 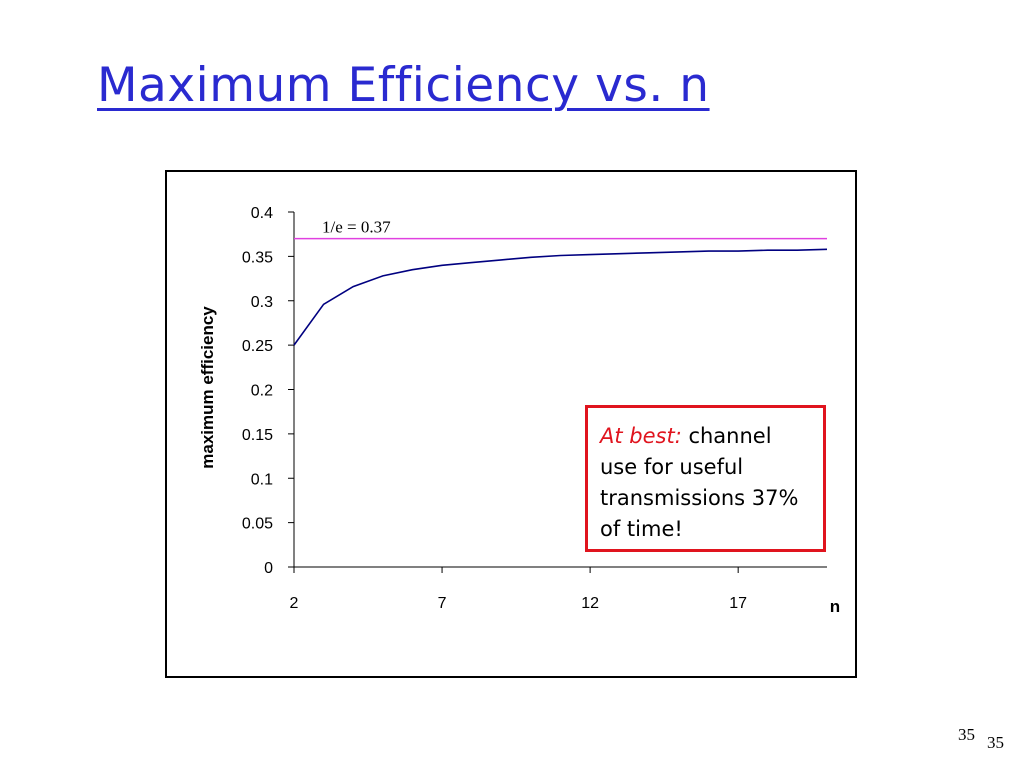 I want to click on efficiency-series-line, so click(x=560, y=297).